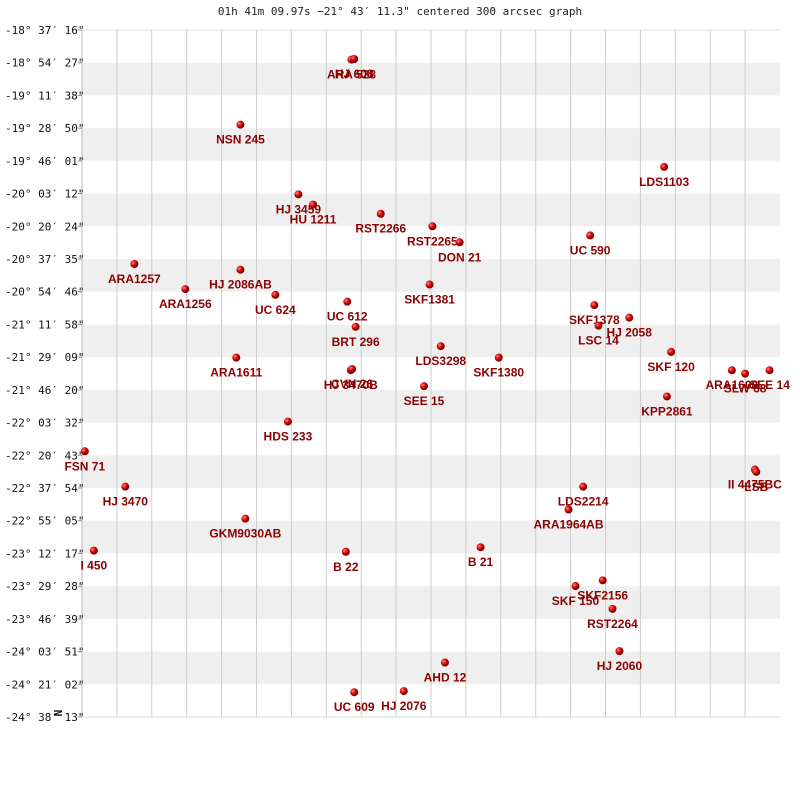  What do you see at coordinates (240, 285) in the screenshot?
I see `star-label: HJ 2086AB` at bounding box center [240, 285].